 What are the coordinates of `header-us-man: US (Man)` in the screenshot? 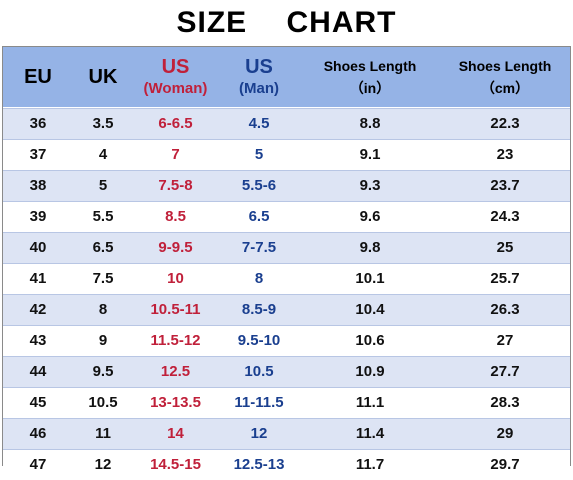 It's located at (259, 77).